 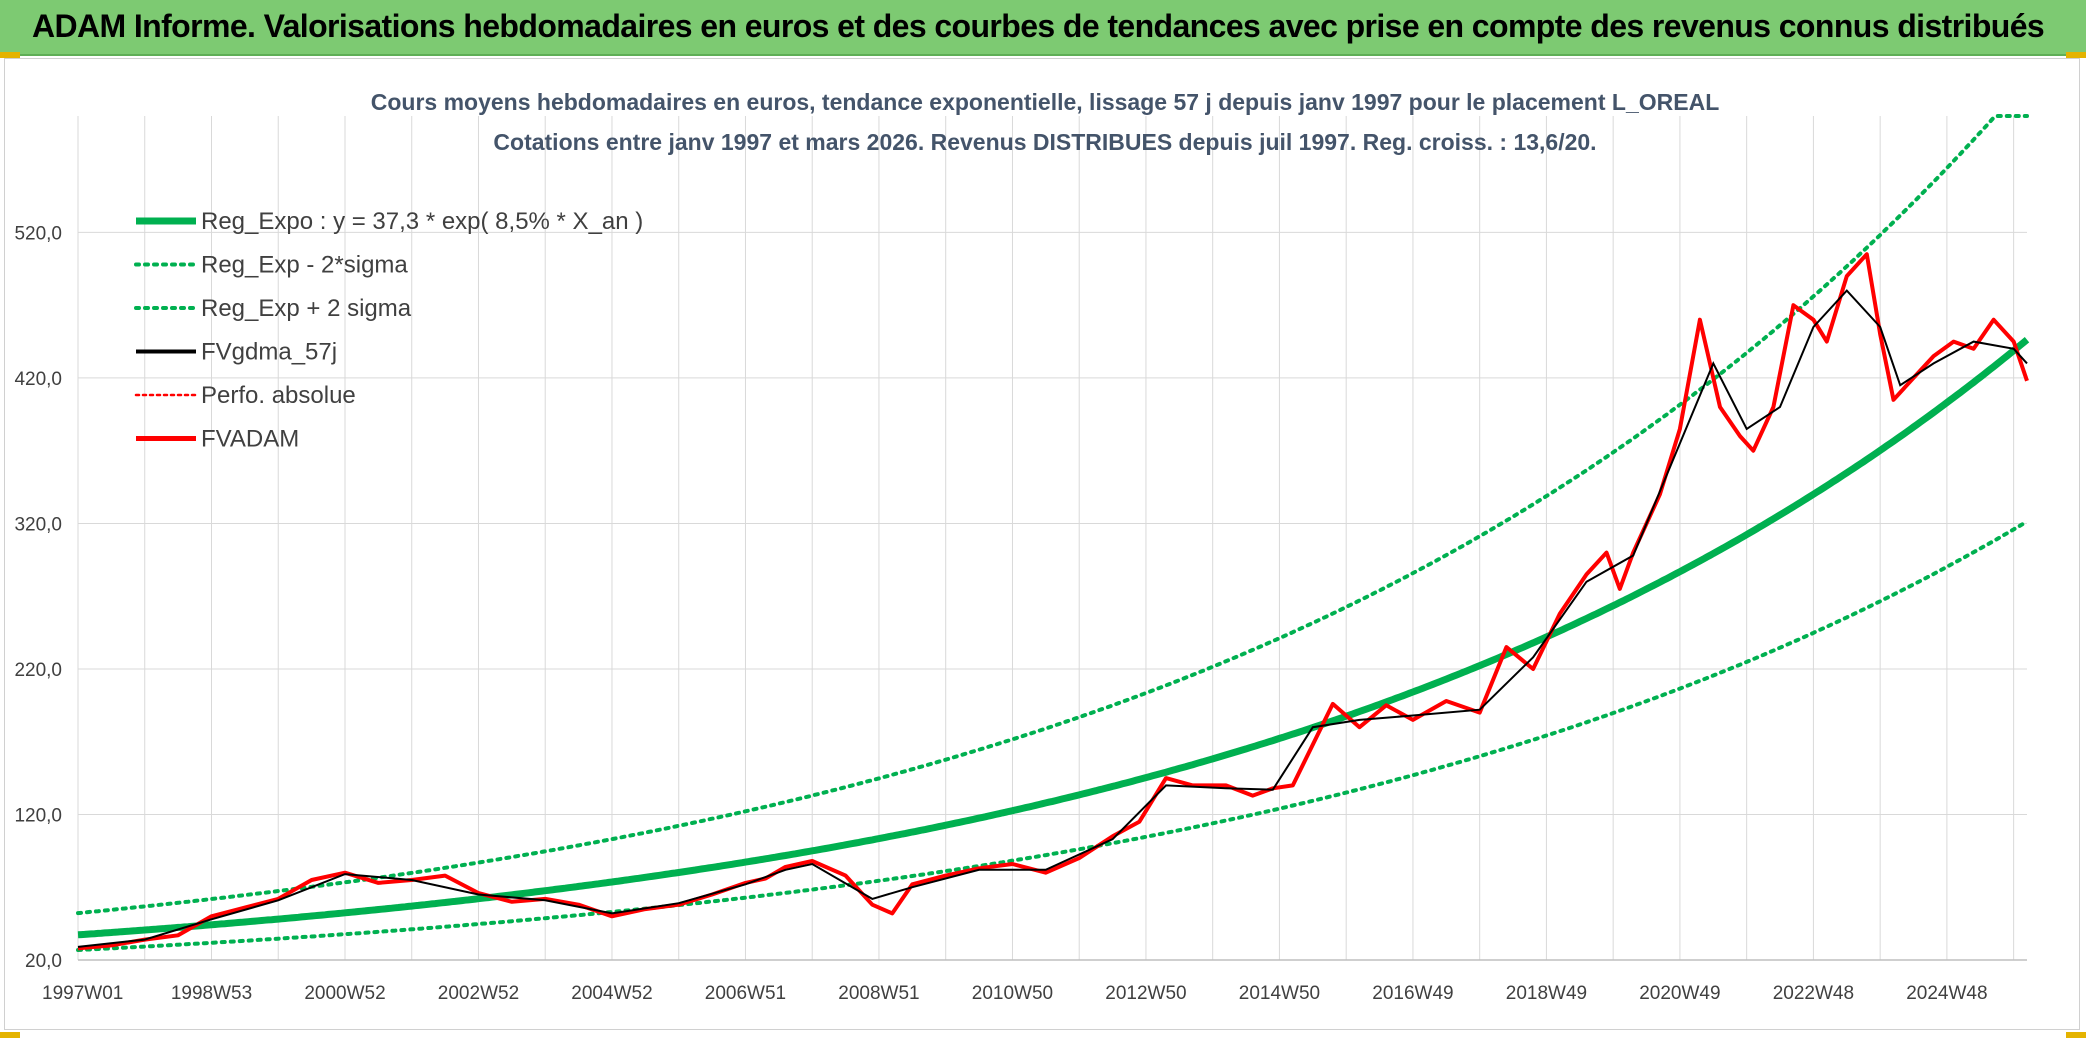 I want to click on legend-label: Reg_Exp + 2 sigma, so click(x=306, y=308).